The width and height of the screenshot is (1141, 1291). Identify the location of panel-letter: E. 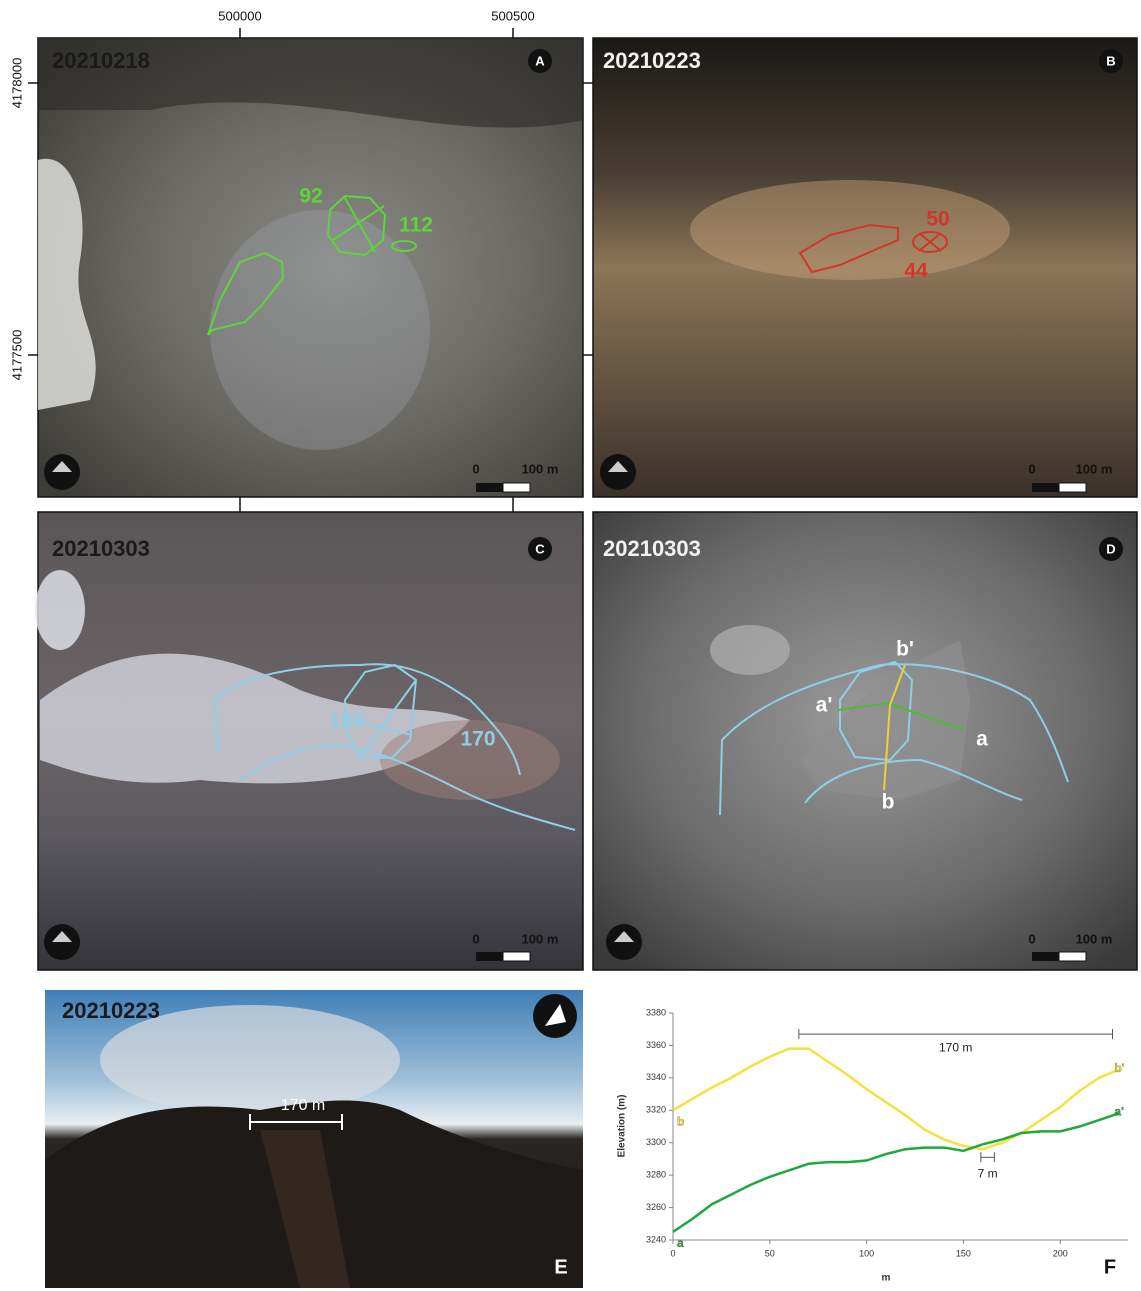
(560, 1267).